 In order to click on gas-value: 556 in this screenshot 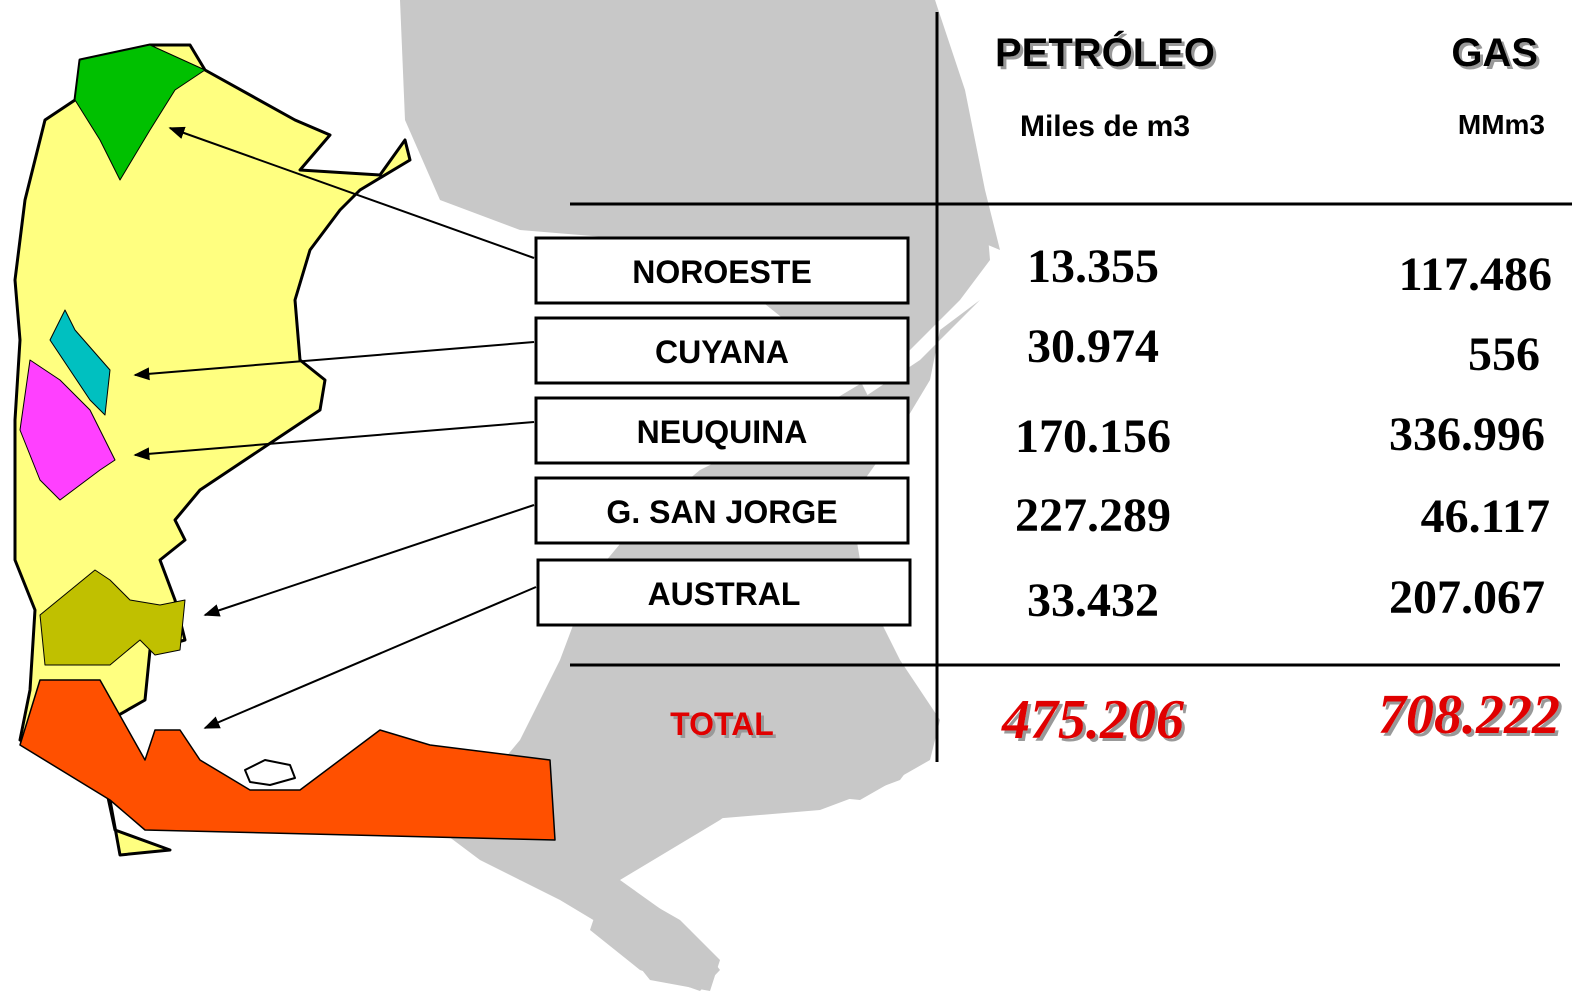, I will do `click(1504, 354)`.